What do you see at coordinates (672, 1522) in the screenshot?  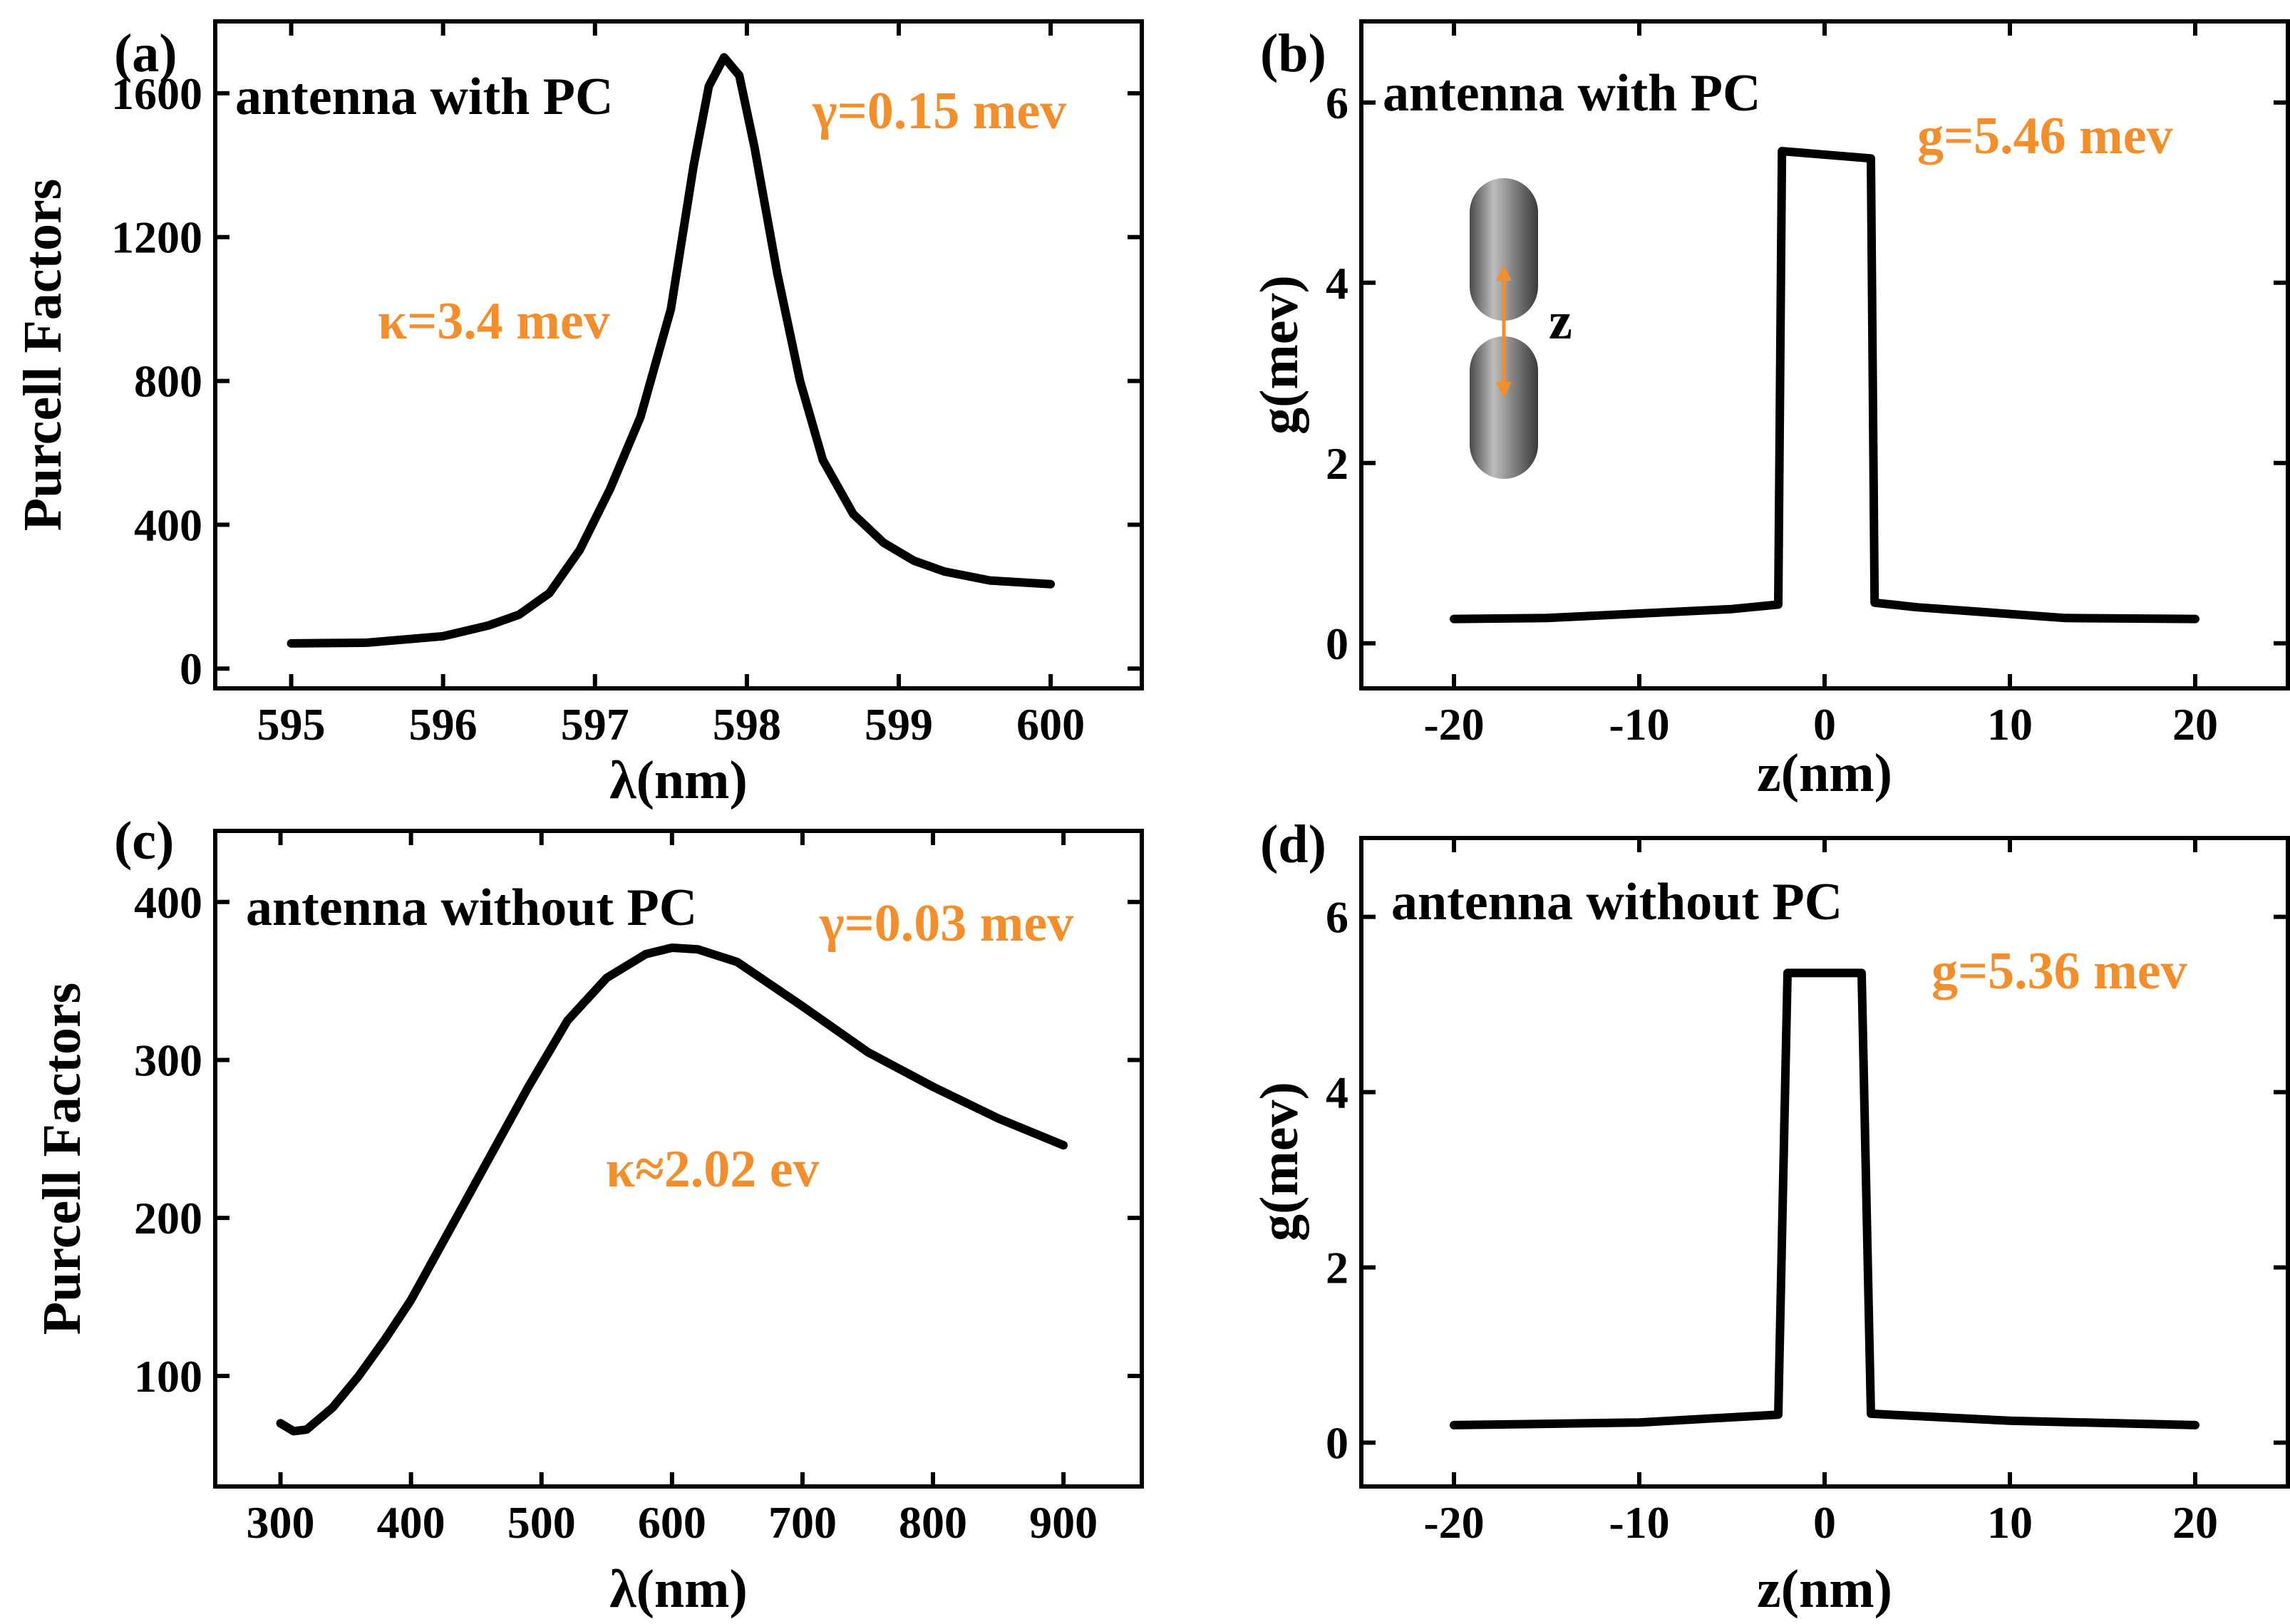 I see `panel-c-x-tick-label: 600` at bounding box center [672, 1522].